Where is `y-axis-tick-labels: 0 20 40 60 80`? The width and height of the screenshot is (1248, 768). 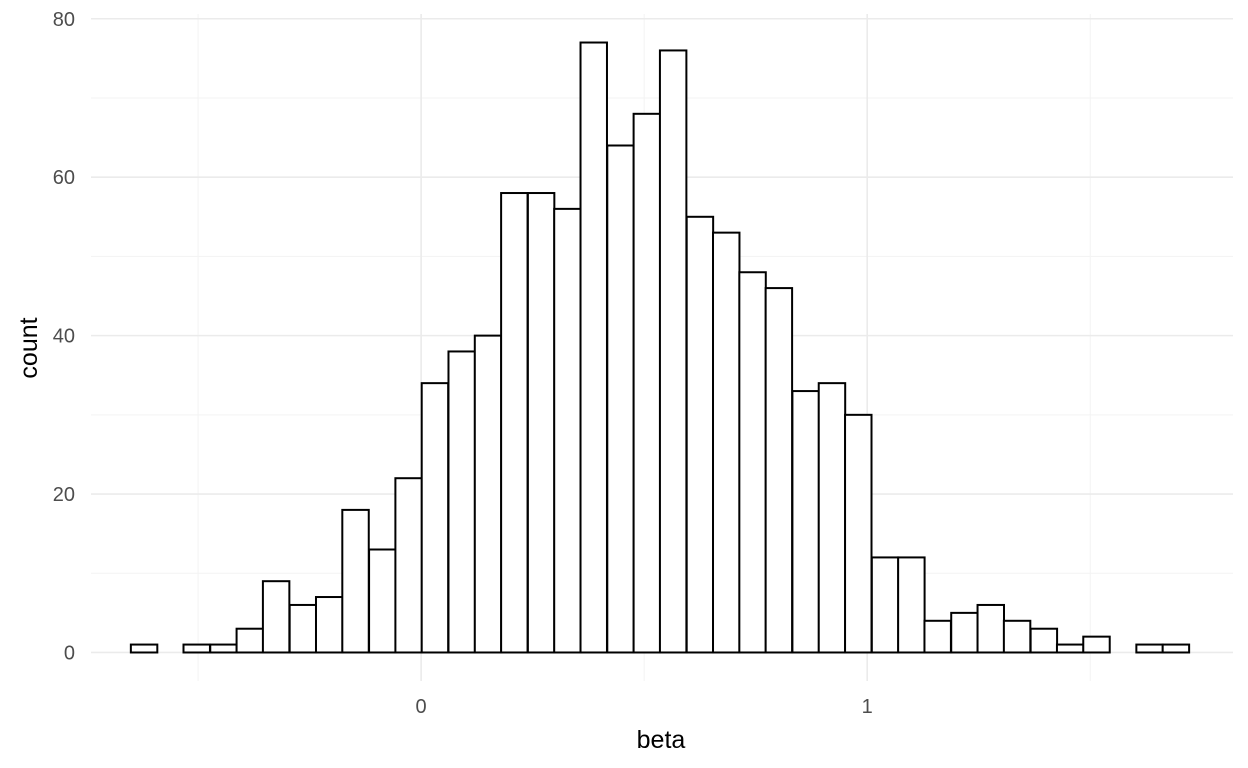
y-axis-tick-labels: 0 20 40 60 80 is located at coordinates (64, 337).